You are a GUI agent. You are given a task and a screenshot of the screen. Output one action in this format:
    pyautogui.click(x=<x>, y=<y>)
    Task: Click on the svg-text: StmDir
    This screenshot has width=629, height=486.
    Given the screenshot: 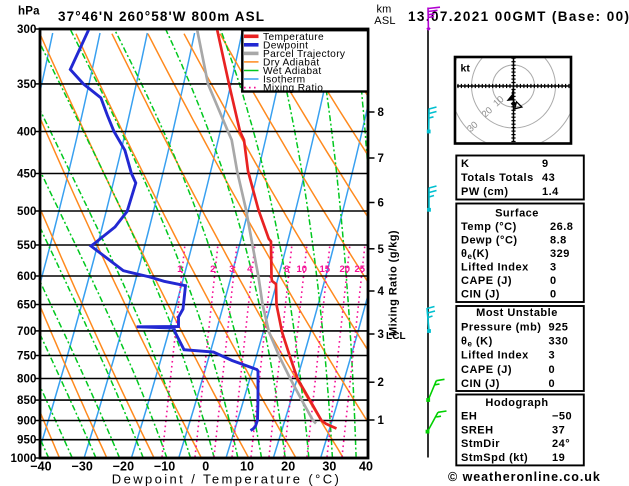 What is the action you would take?
    pyautogui.click(x=480, y=444)
    